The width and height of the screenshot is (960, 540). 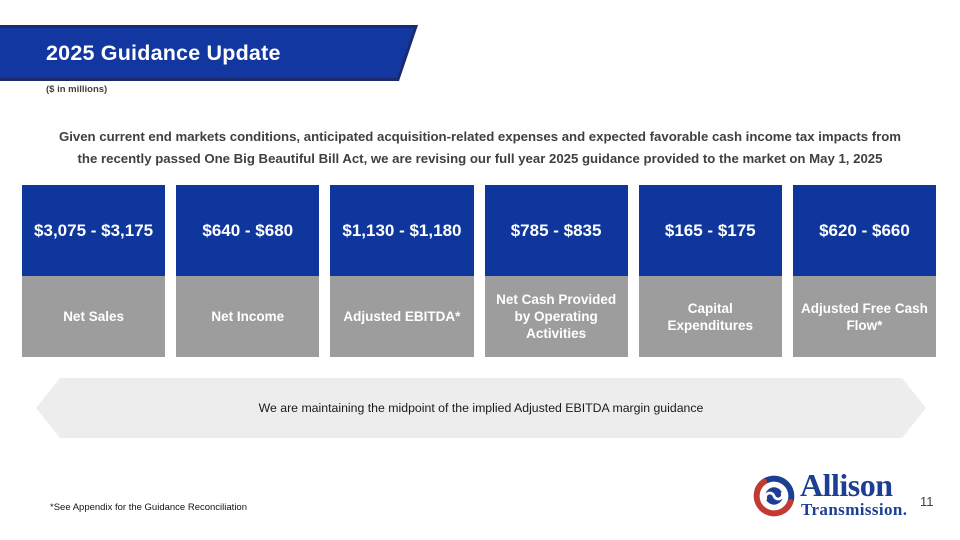 What do you see at coordinates (248, 230) in the screenshot?
I see `metric-value: $640 - $680` at bounding box center [248, 230].